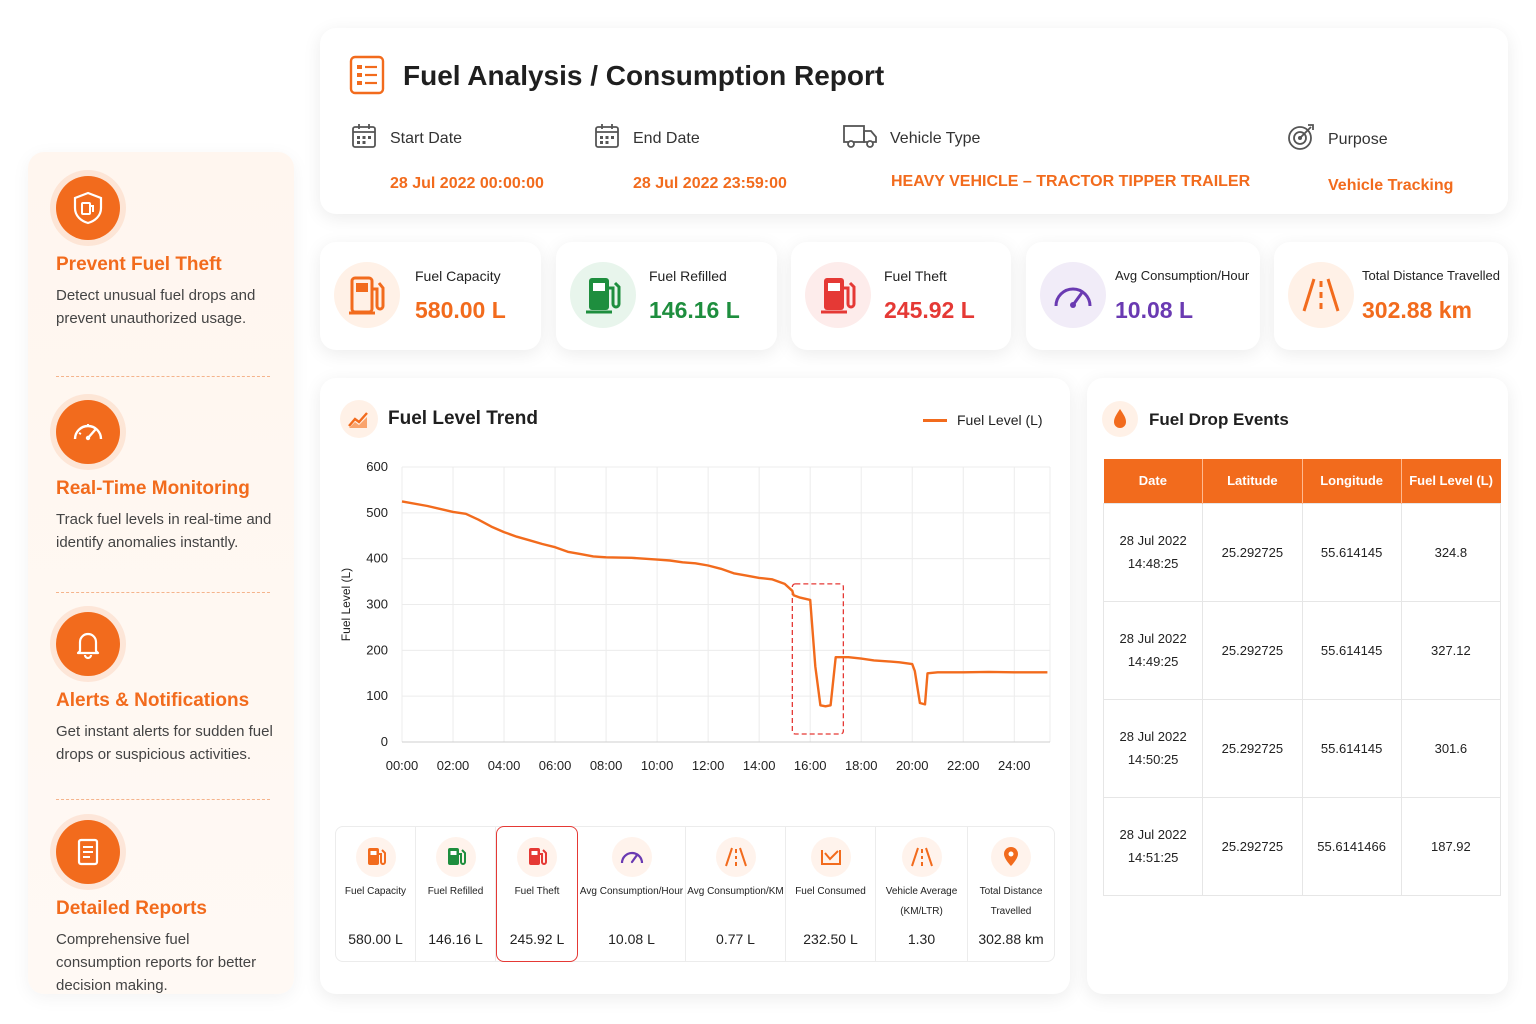 Image resolution: width=1536 pixels, height=1024 pixels. I want to click on cell-longitude: 55.6141466, so click(1351, 846).